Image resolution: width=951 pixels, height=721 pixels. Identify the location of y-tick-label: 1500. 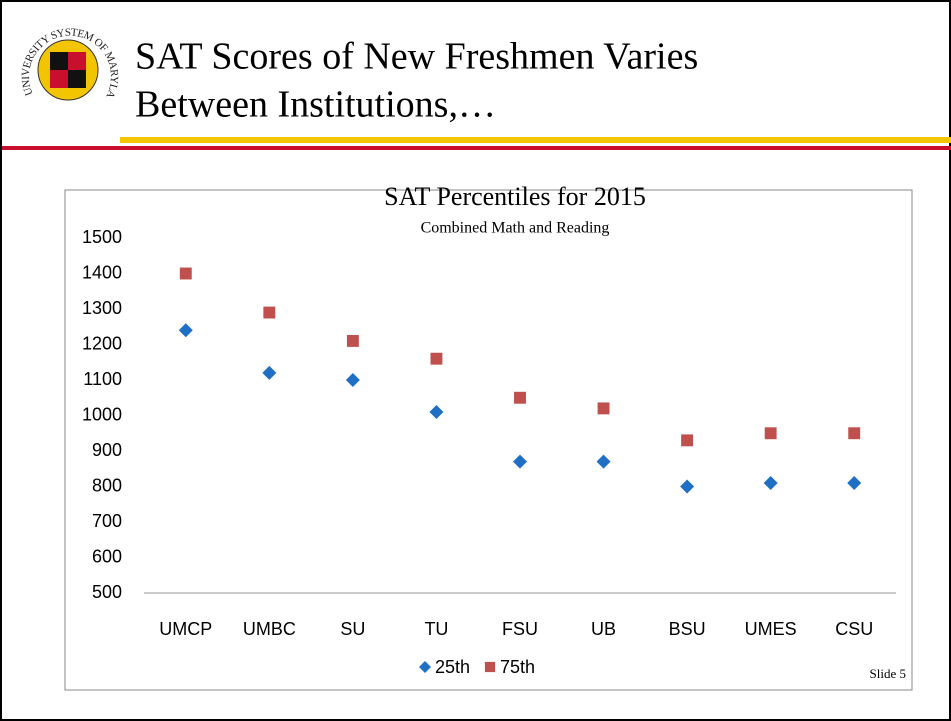
(102, 237).